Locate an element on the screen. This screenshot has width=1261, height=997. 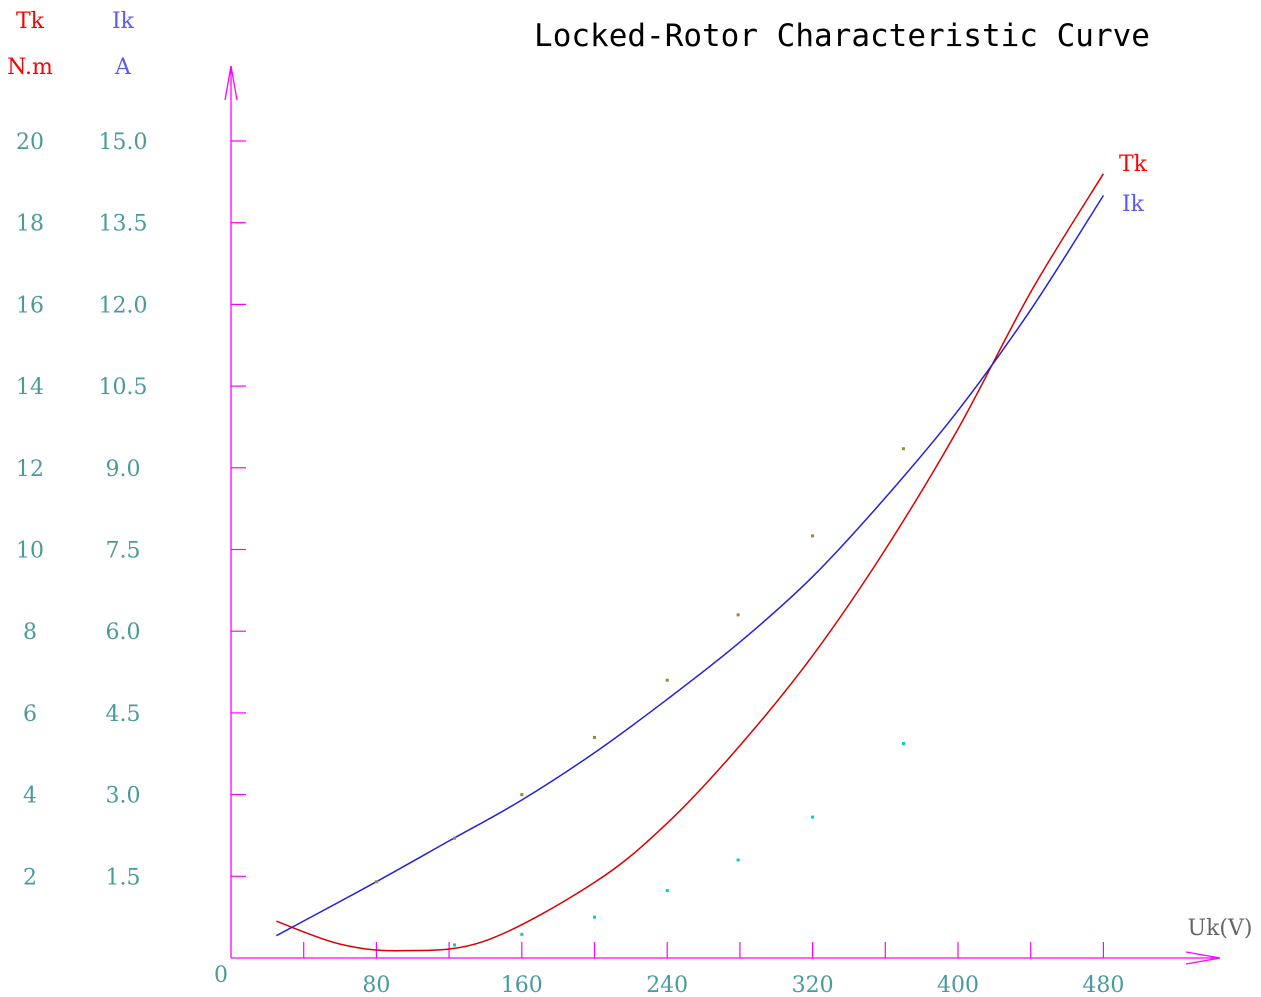
chart-title: Locked-Rotor Characteristic Curve is located at coordinates (842, 36).